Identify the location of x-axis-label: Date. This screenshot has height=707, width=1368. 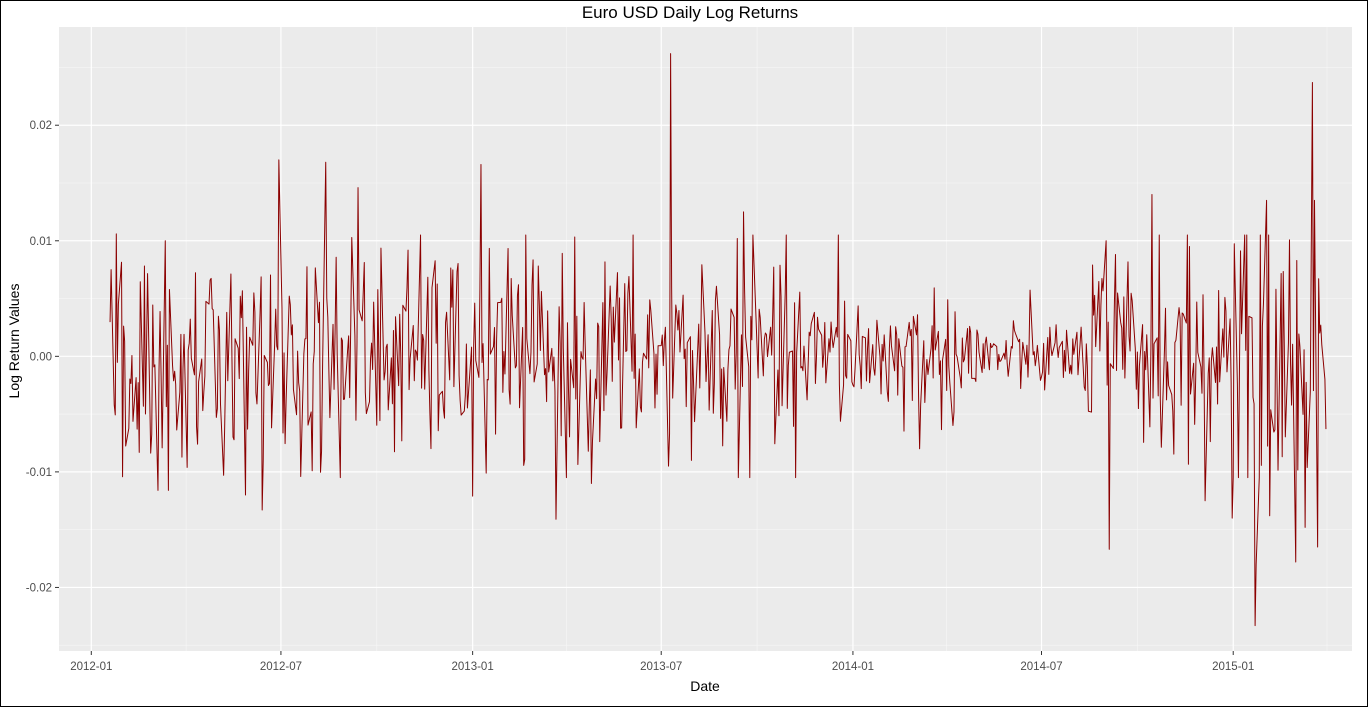
(705, 686).